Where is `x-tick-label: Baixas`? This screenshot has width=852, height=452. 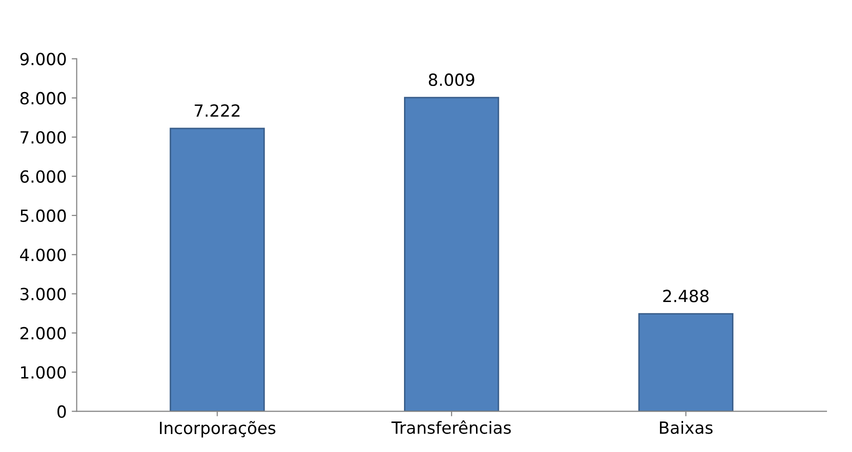 x-tick-label: Baixas is located at coordinates (686, 427).